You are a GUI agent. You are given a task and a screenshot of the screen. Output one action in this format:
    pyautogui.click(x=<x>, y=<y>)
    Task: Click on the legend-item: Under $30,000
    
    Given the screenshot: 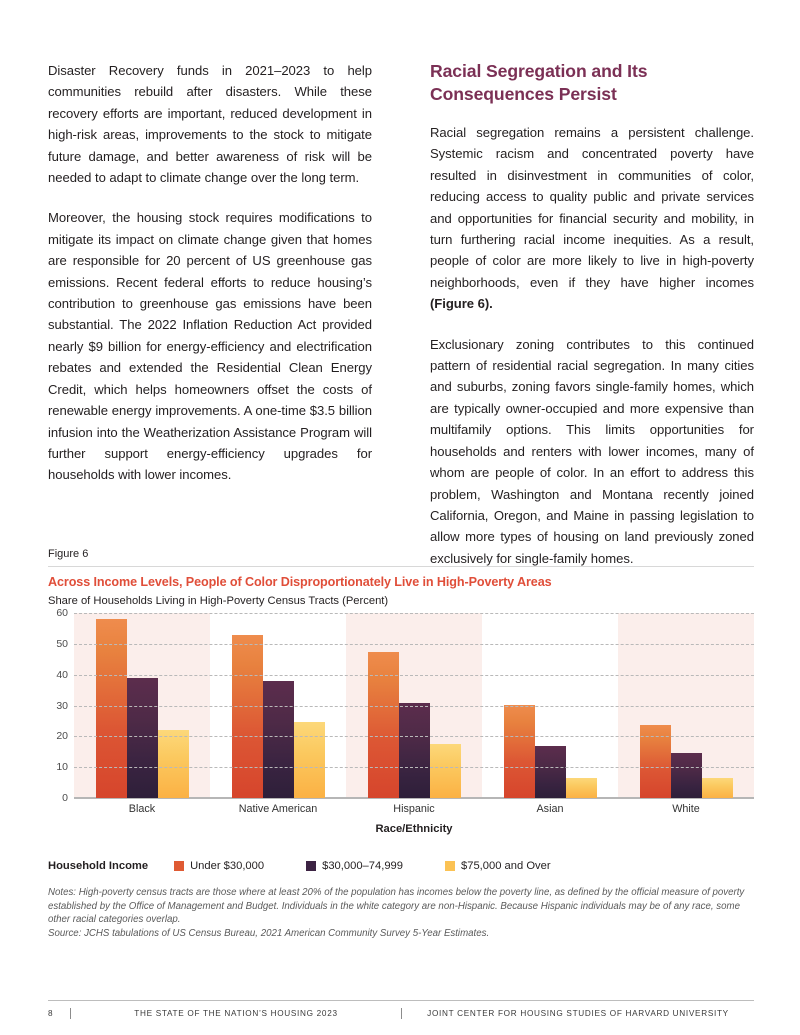 What is the action you would take?
    pyautogui.click(x=219, y=866)
    